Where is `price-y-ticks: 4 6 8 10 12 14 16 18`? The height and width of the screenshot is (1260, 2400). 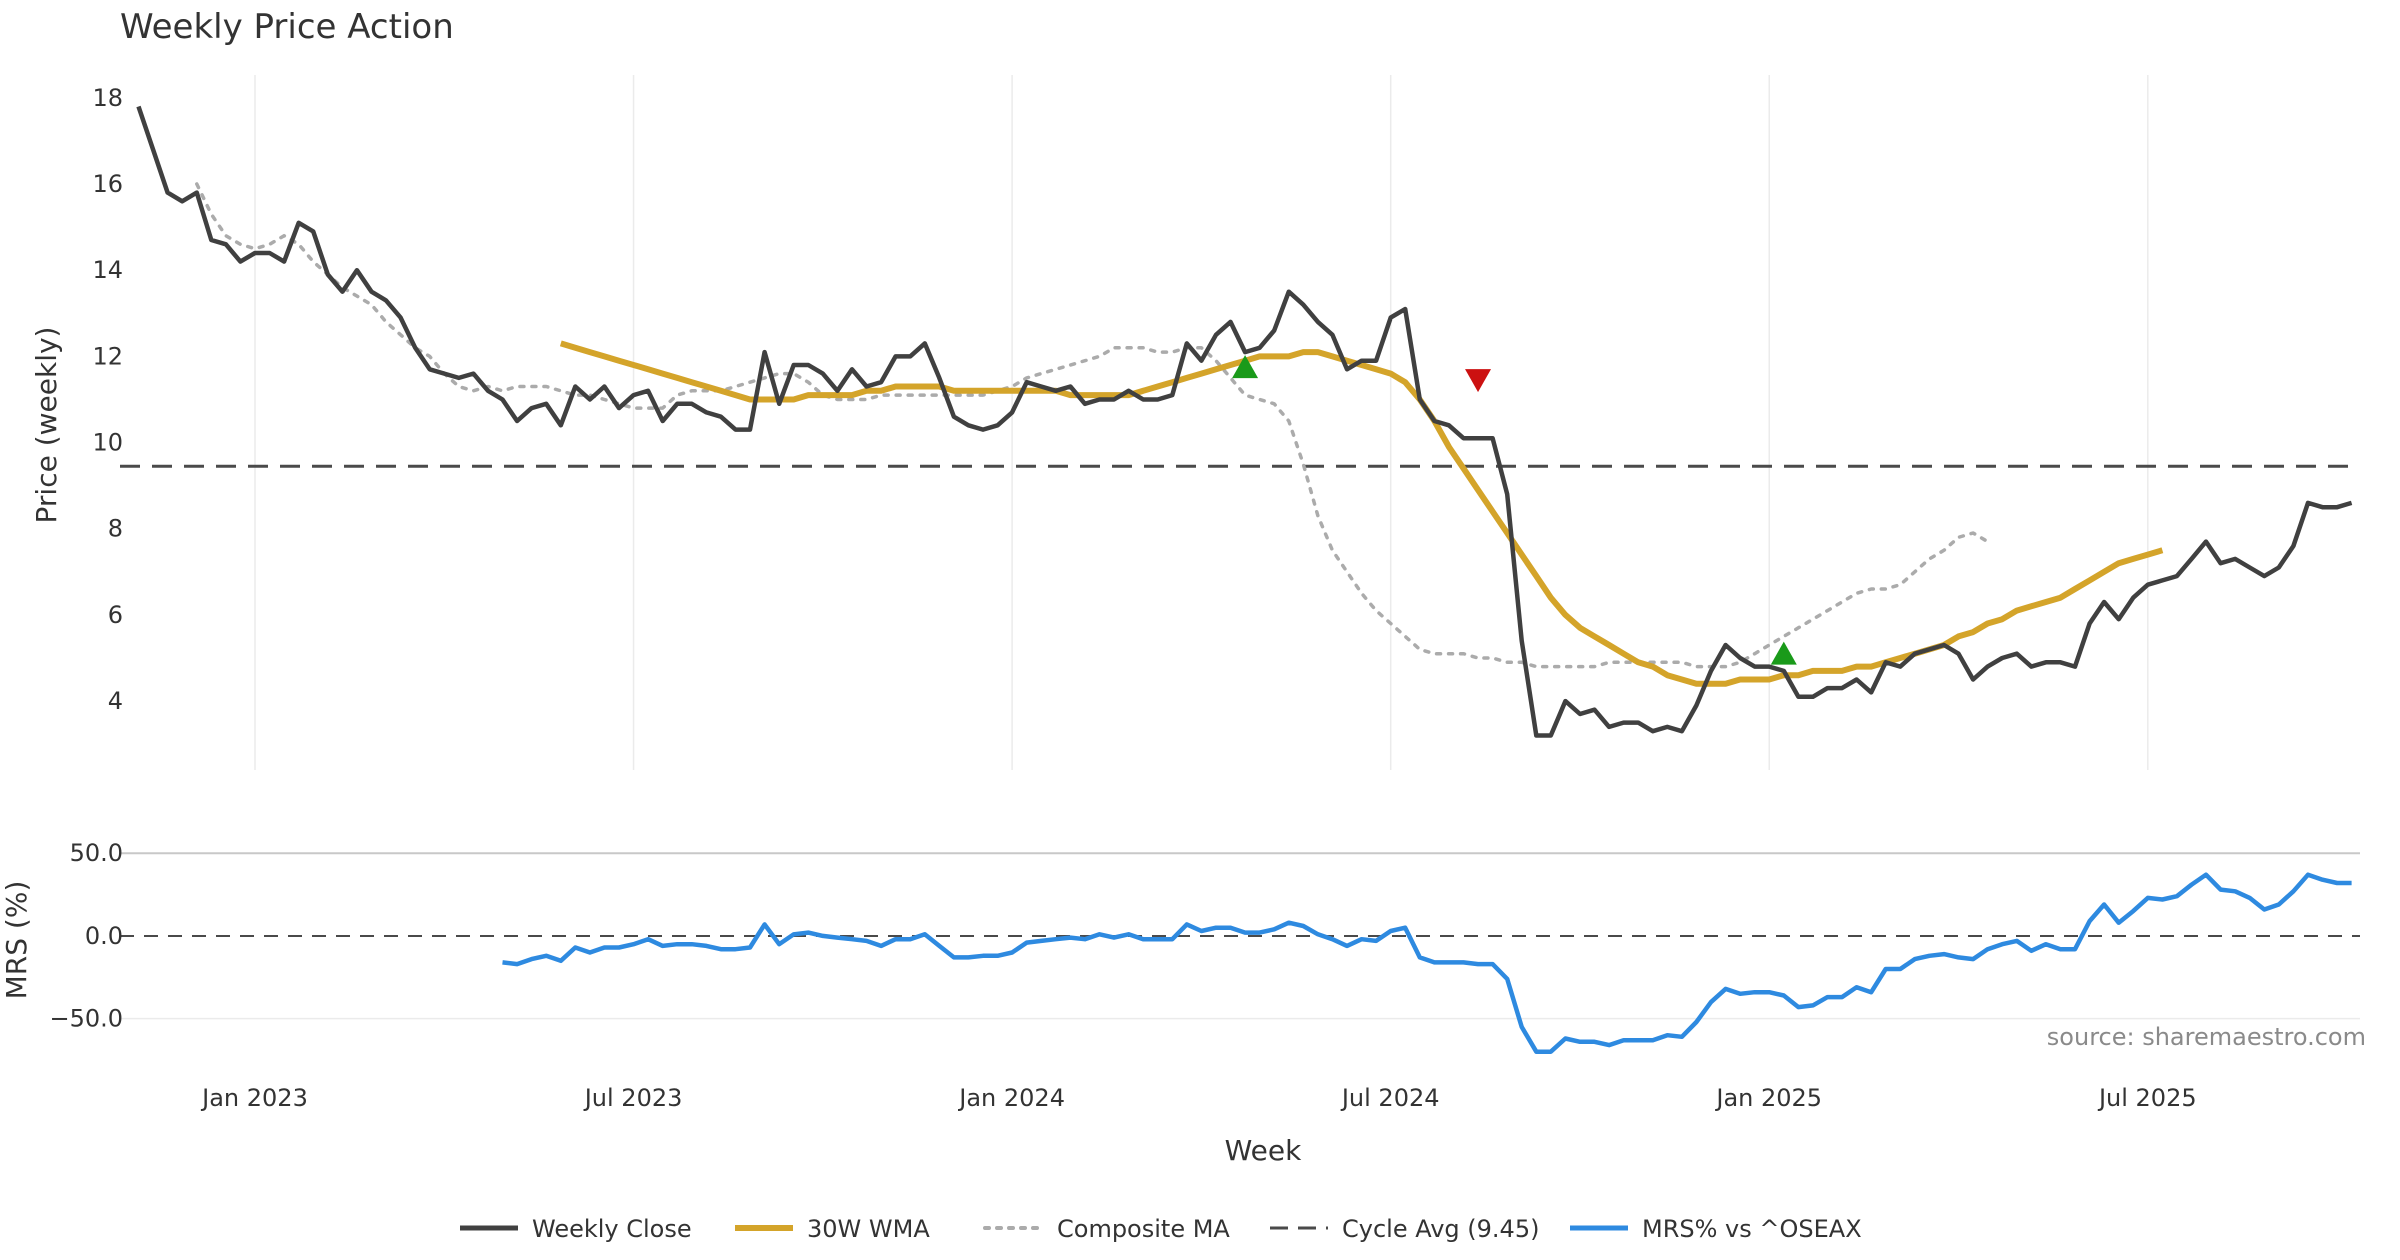 price-y-ticks: 4 6 8 10 12 14 16 18 is located at coordinates (107, 399).